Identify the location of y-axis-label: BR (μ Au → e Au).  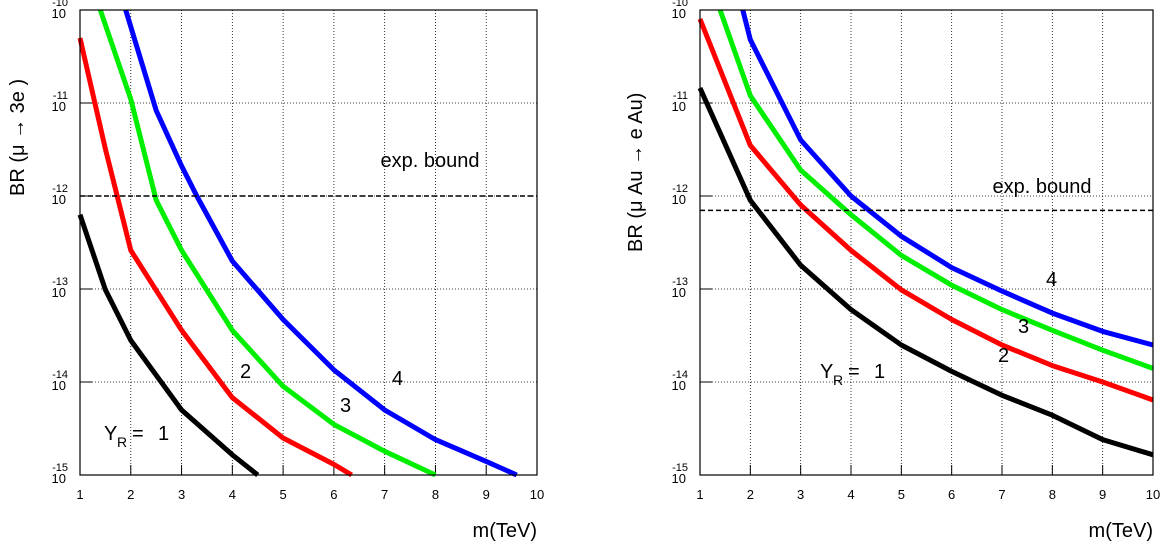
(636, 172).